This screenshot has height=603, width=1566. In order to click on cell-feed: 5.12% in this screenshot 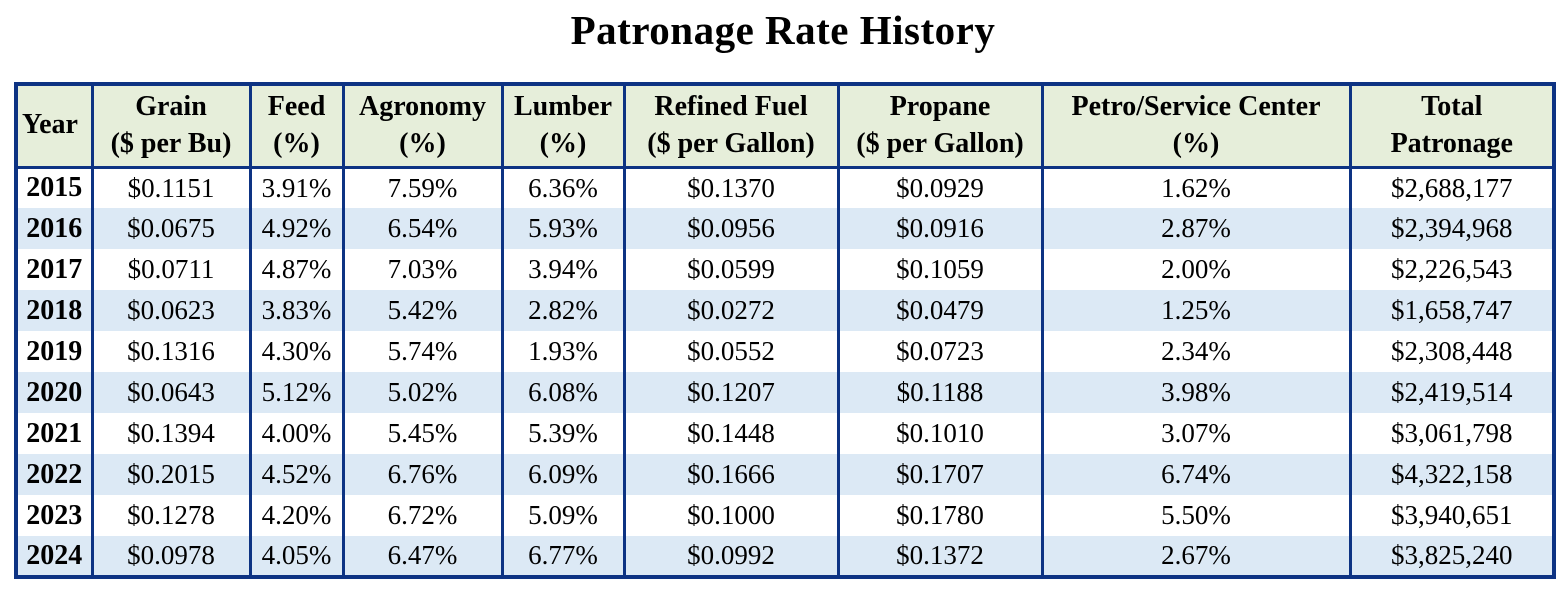, I will do `click(296, 392)`.